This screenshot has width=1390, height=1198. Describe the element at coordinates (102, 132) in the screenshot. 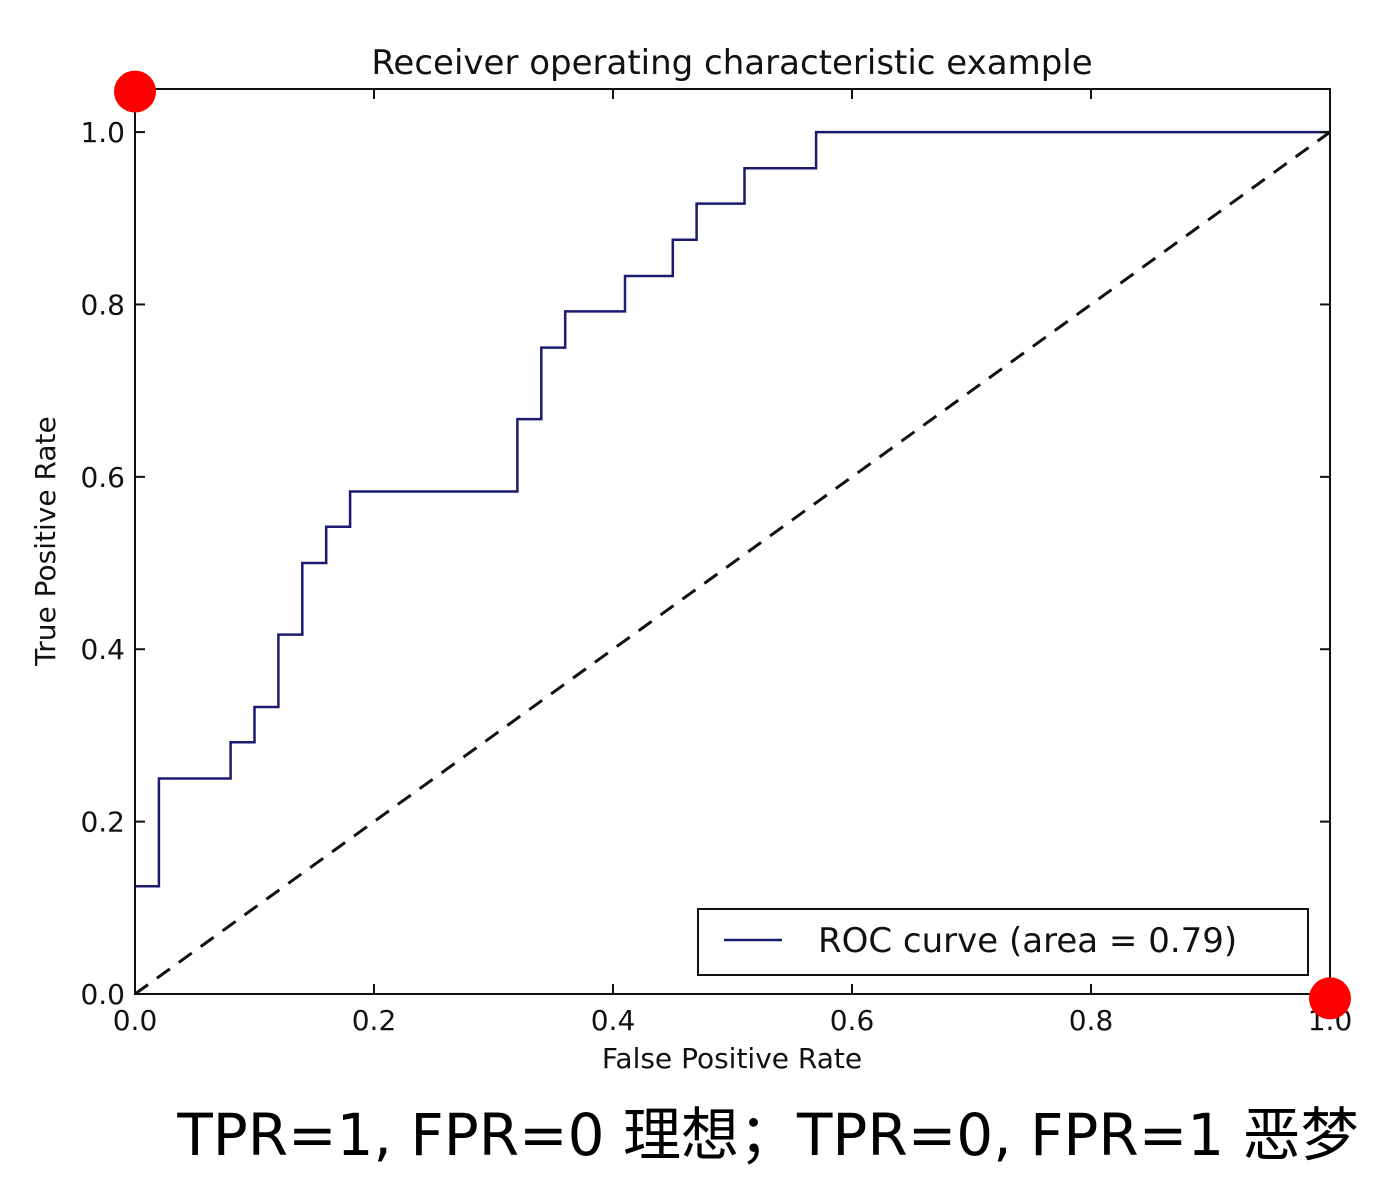

I see `y-tick-label: 1.0` at that location.